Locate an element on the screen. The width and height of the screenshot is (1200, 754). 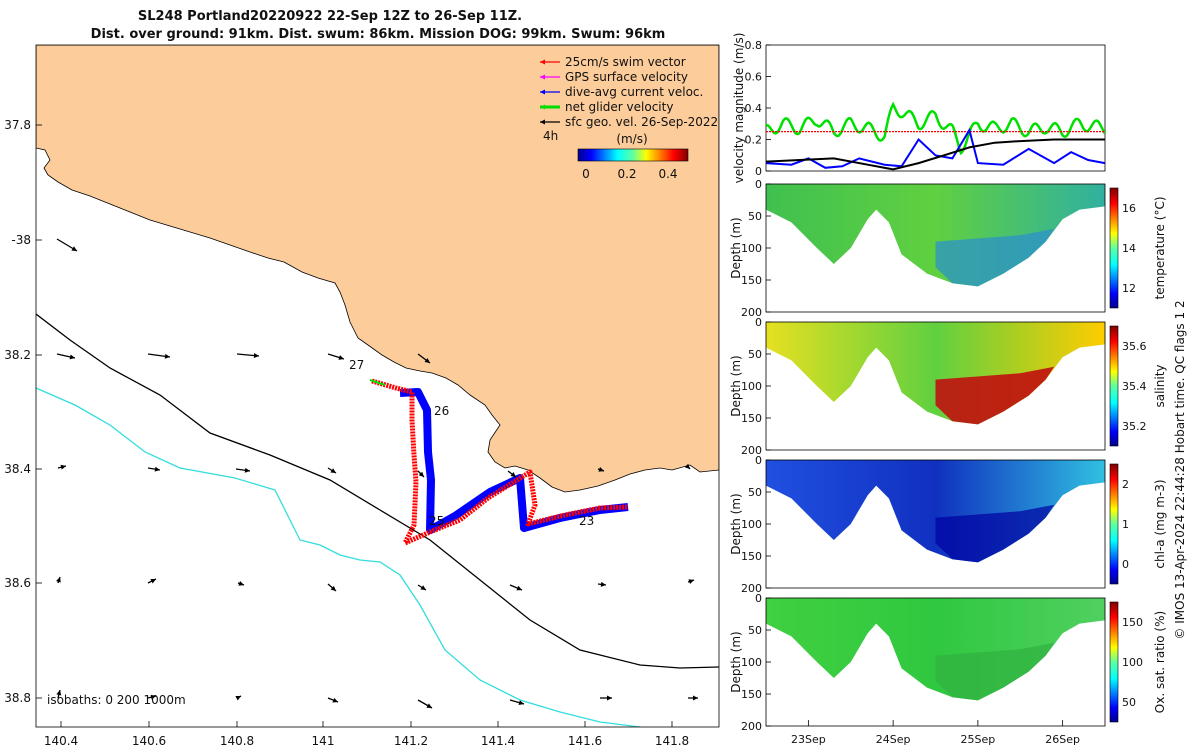
map-xtick-label: 140.8 is located at coordinates (237, 741).